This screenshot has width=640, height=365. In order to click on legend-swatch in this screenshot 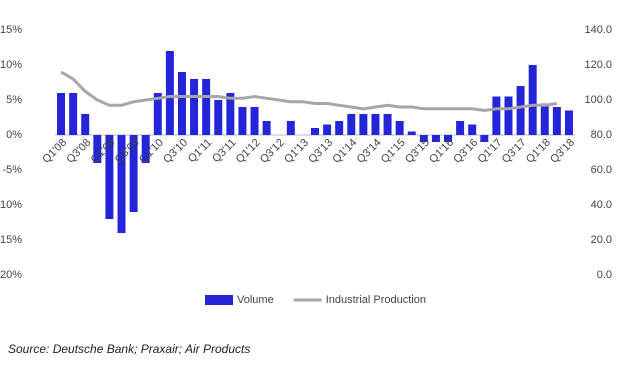, I will do `click(219, 300)`.